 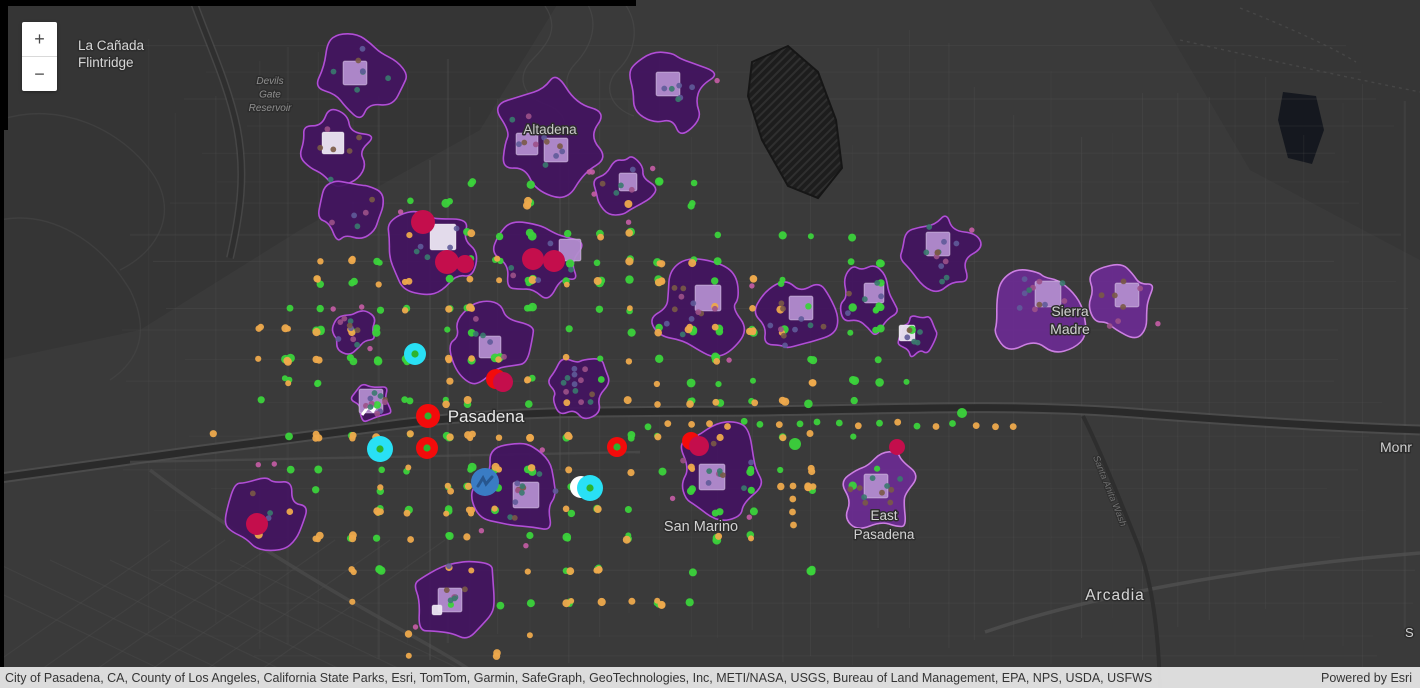 What do you see at coordinates (351, 210) in the screenshot?
I see `zone-polygon` at bounding box center [351, 210].